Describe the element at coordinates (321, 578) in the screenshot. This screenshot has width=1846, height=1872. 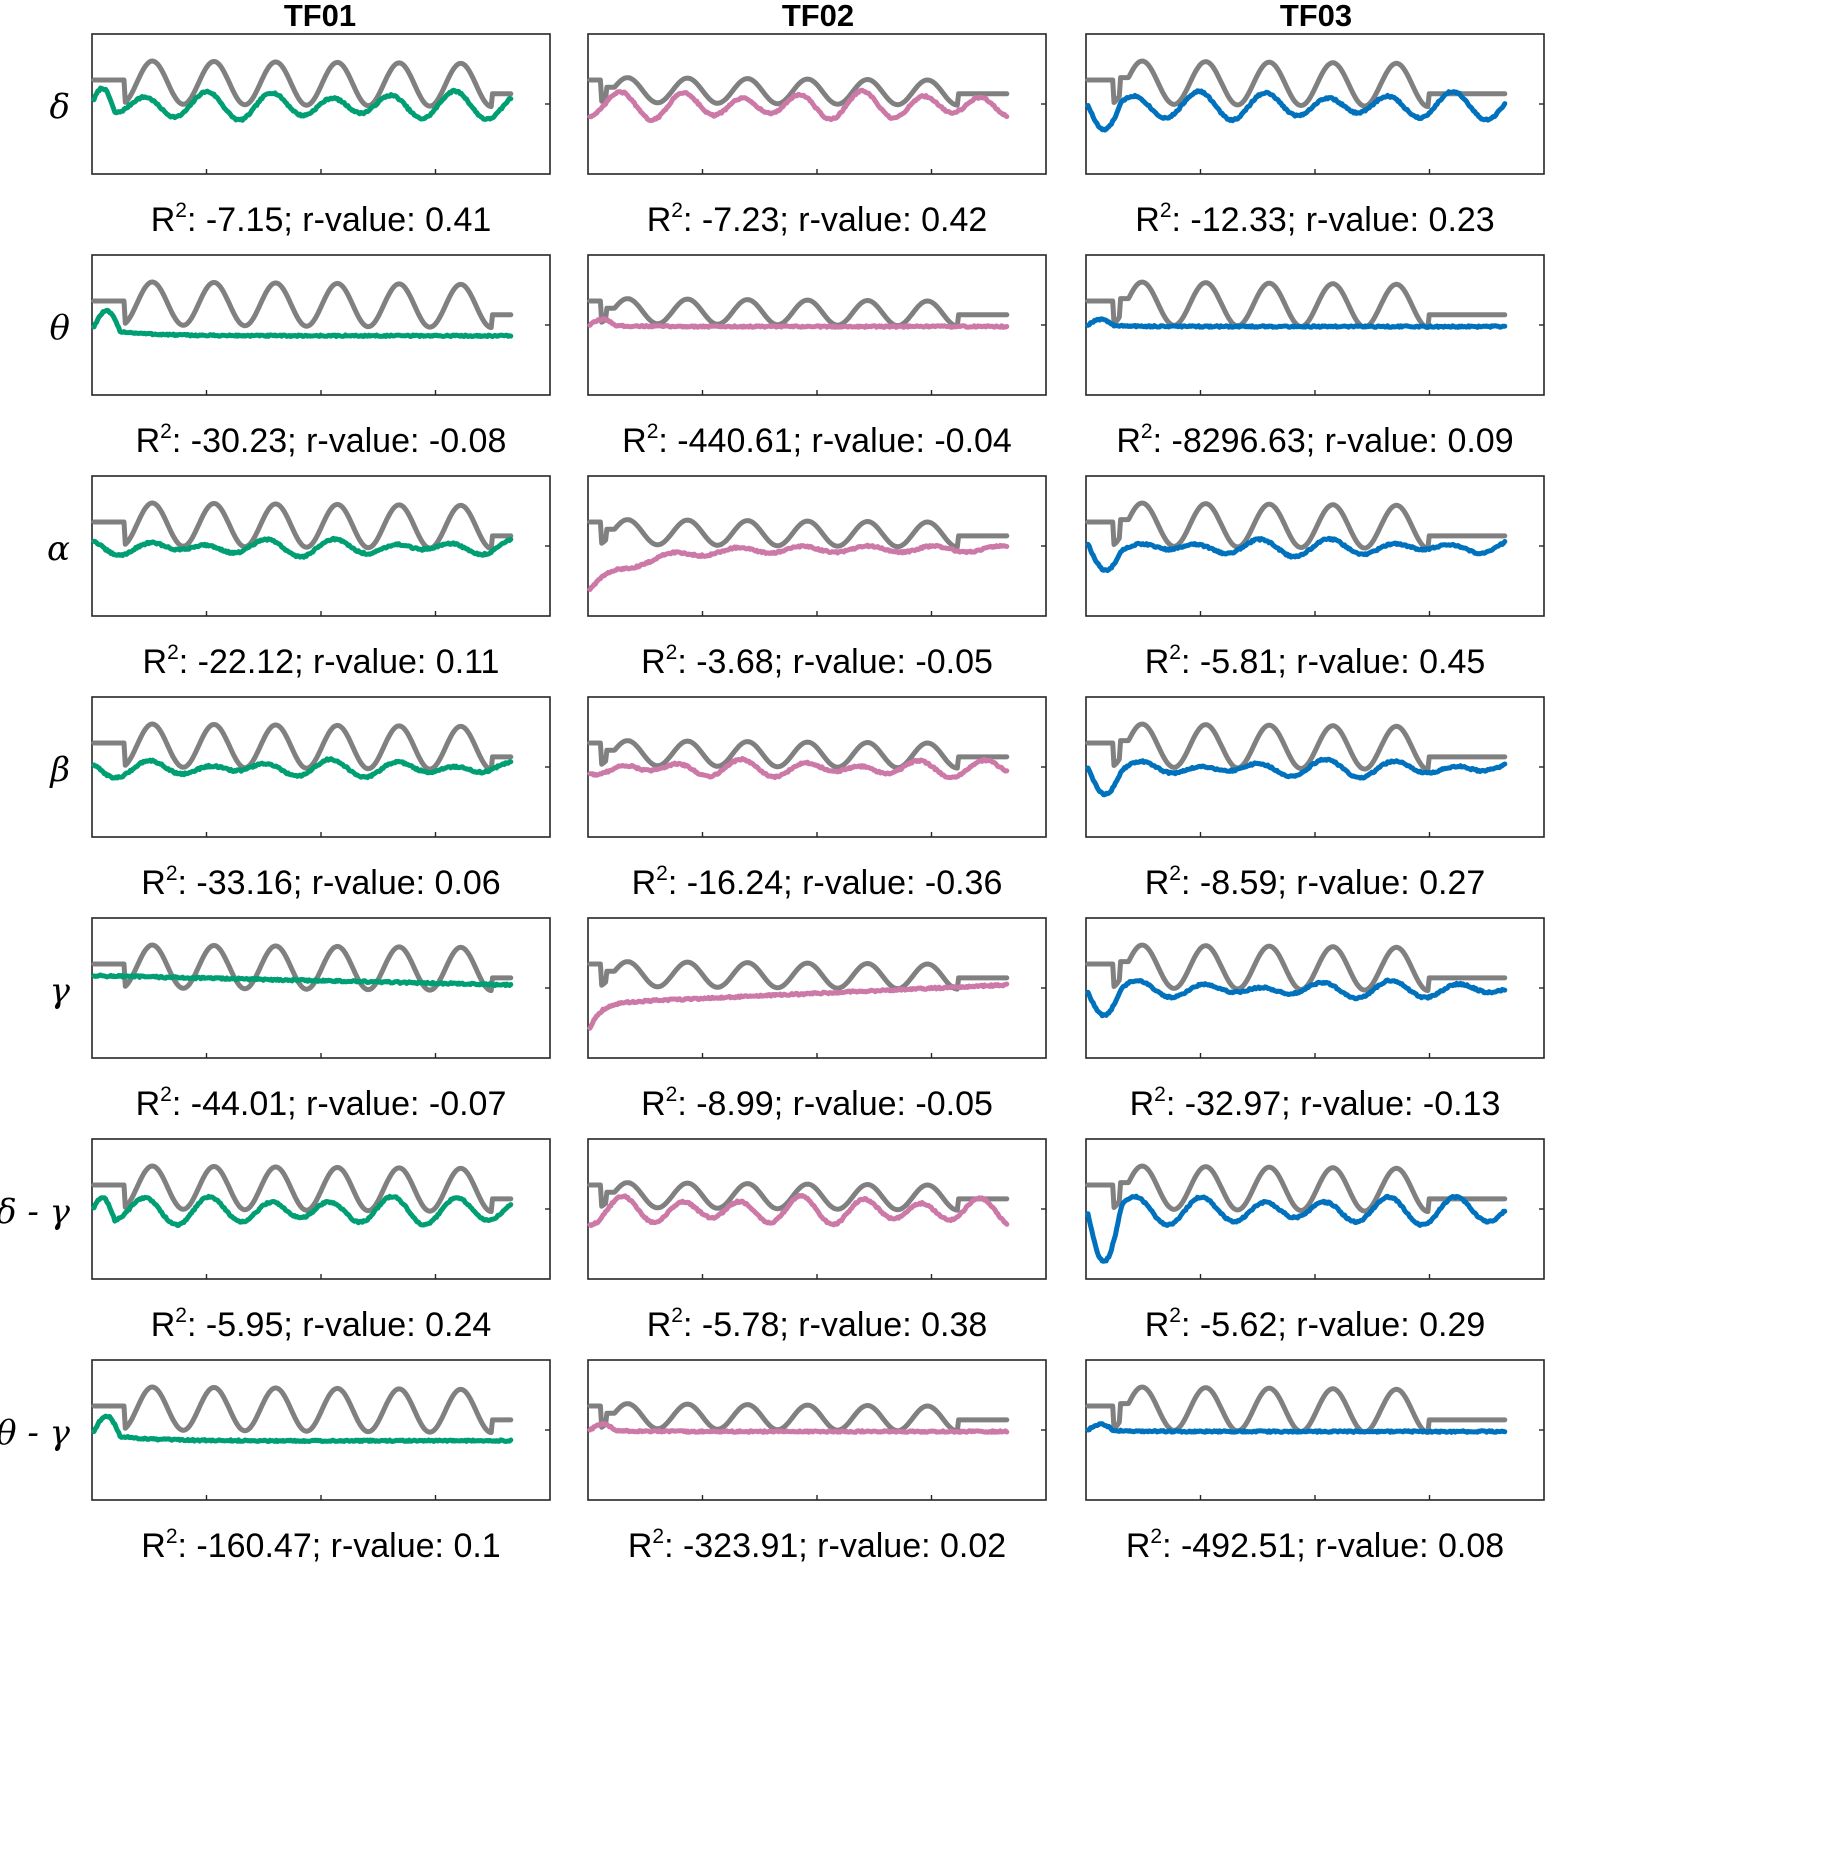
I see `panel-2-0: R2: -22.12; r-value: 0.11` at that location.